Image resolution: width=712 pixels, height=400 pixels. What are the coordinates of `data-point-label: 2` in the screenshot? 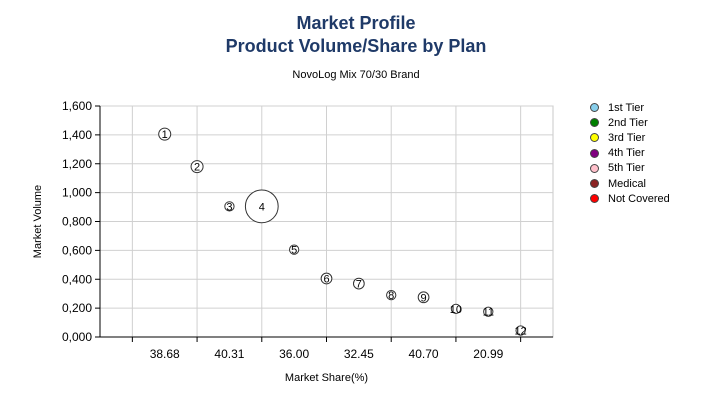 It's located at (197, 168).